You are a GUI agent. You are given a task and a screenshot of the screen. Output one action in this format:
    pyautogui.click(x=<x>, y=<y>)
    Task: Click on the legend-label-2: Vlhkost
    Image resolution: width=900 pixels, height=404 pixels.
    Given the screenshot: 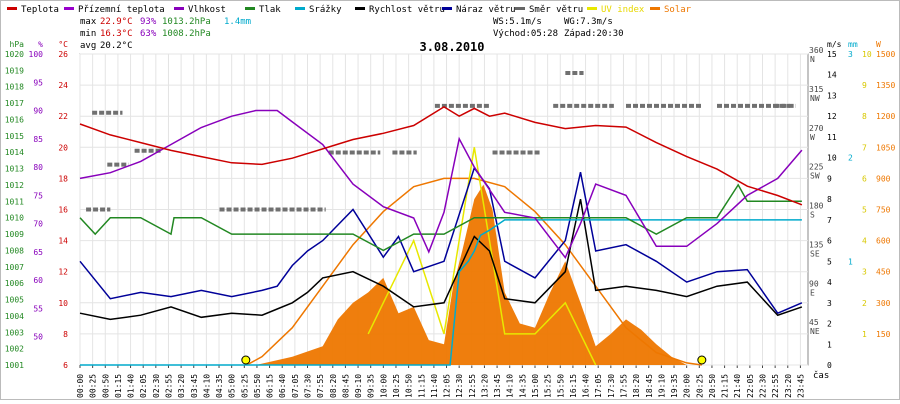 What is the action you would take?
    pyautogui.click(x=207, y=10)
    